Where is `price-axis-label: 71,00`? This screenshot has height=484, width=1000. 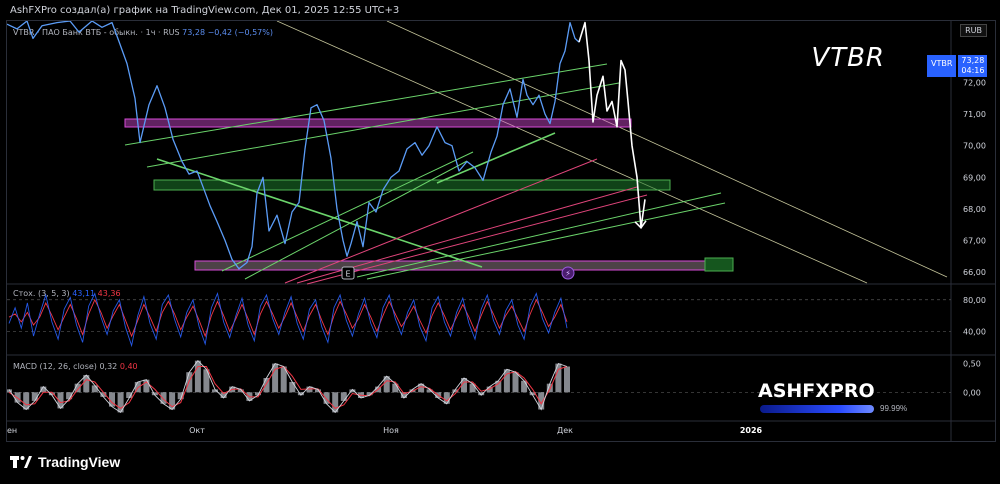 price-axis-label: 71,00 is located at coordinates (974, 114).